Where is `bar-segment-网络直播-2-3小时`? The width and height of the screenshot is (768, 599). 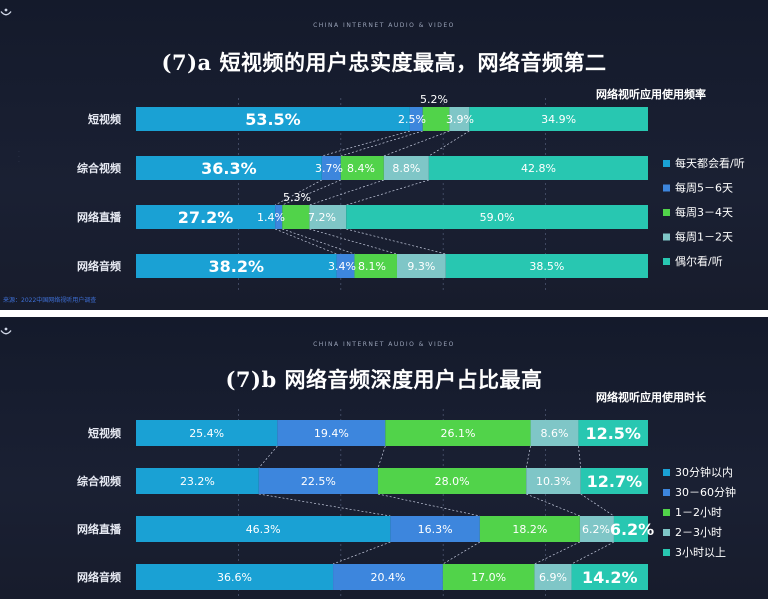 bar-segment-网络直播-2-3小时 is located at coordinates (596, 529).